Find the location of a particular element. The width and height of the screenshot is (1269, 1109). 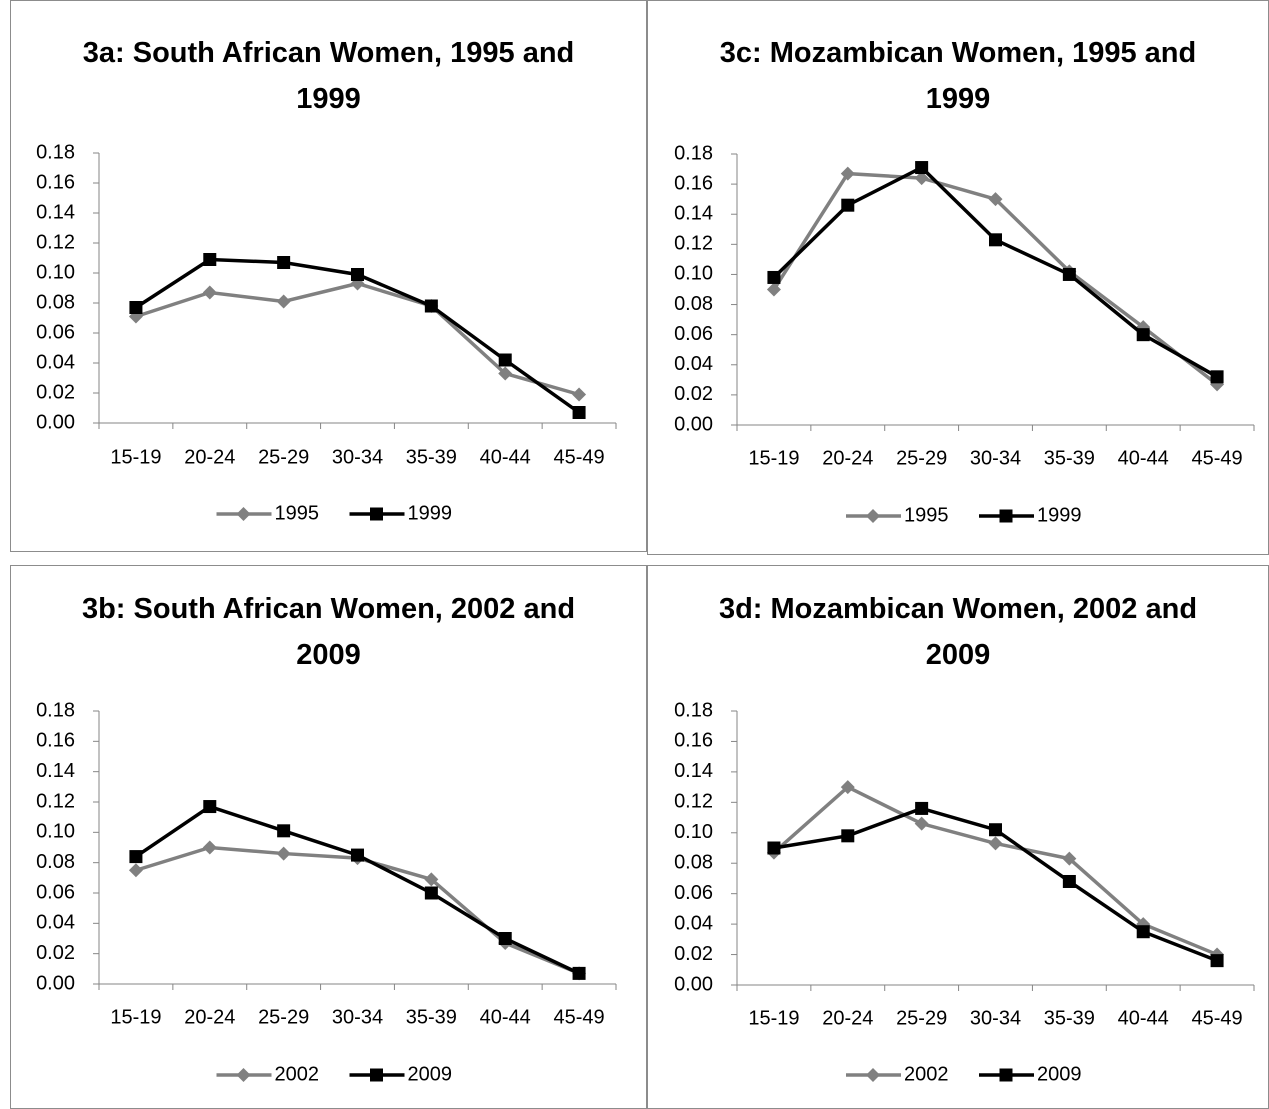

chart-title: 3a: South African Women, 1995 and 1999 is located at coordinates (328, 76).